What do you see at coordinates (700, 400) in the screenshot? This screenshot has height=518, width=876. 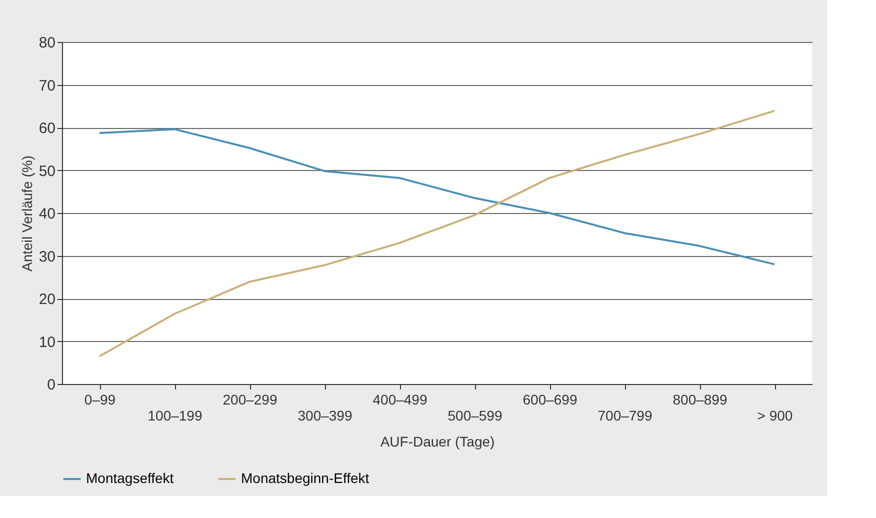 I see `x-tick-label: 800–899` at bounding box center [700, 400].